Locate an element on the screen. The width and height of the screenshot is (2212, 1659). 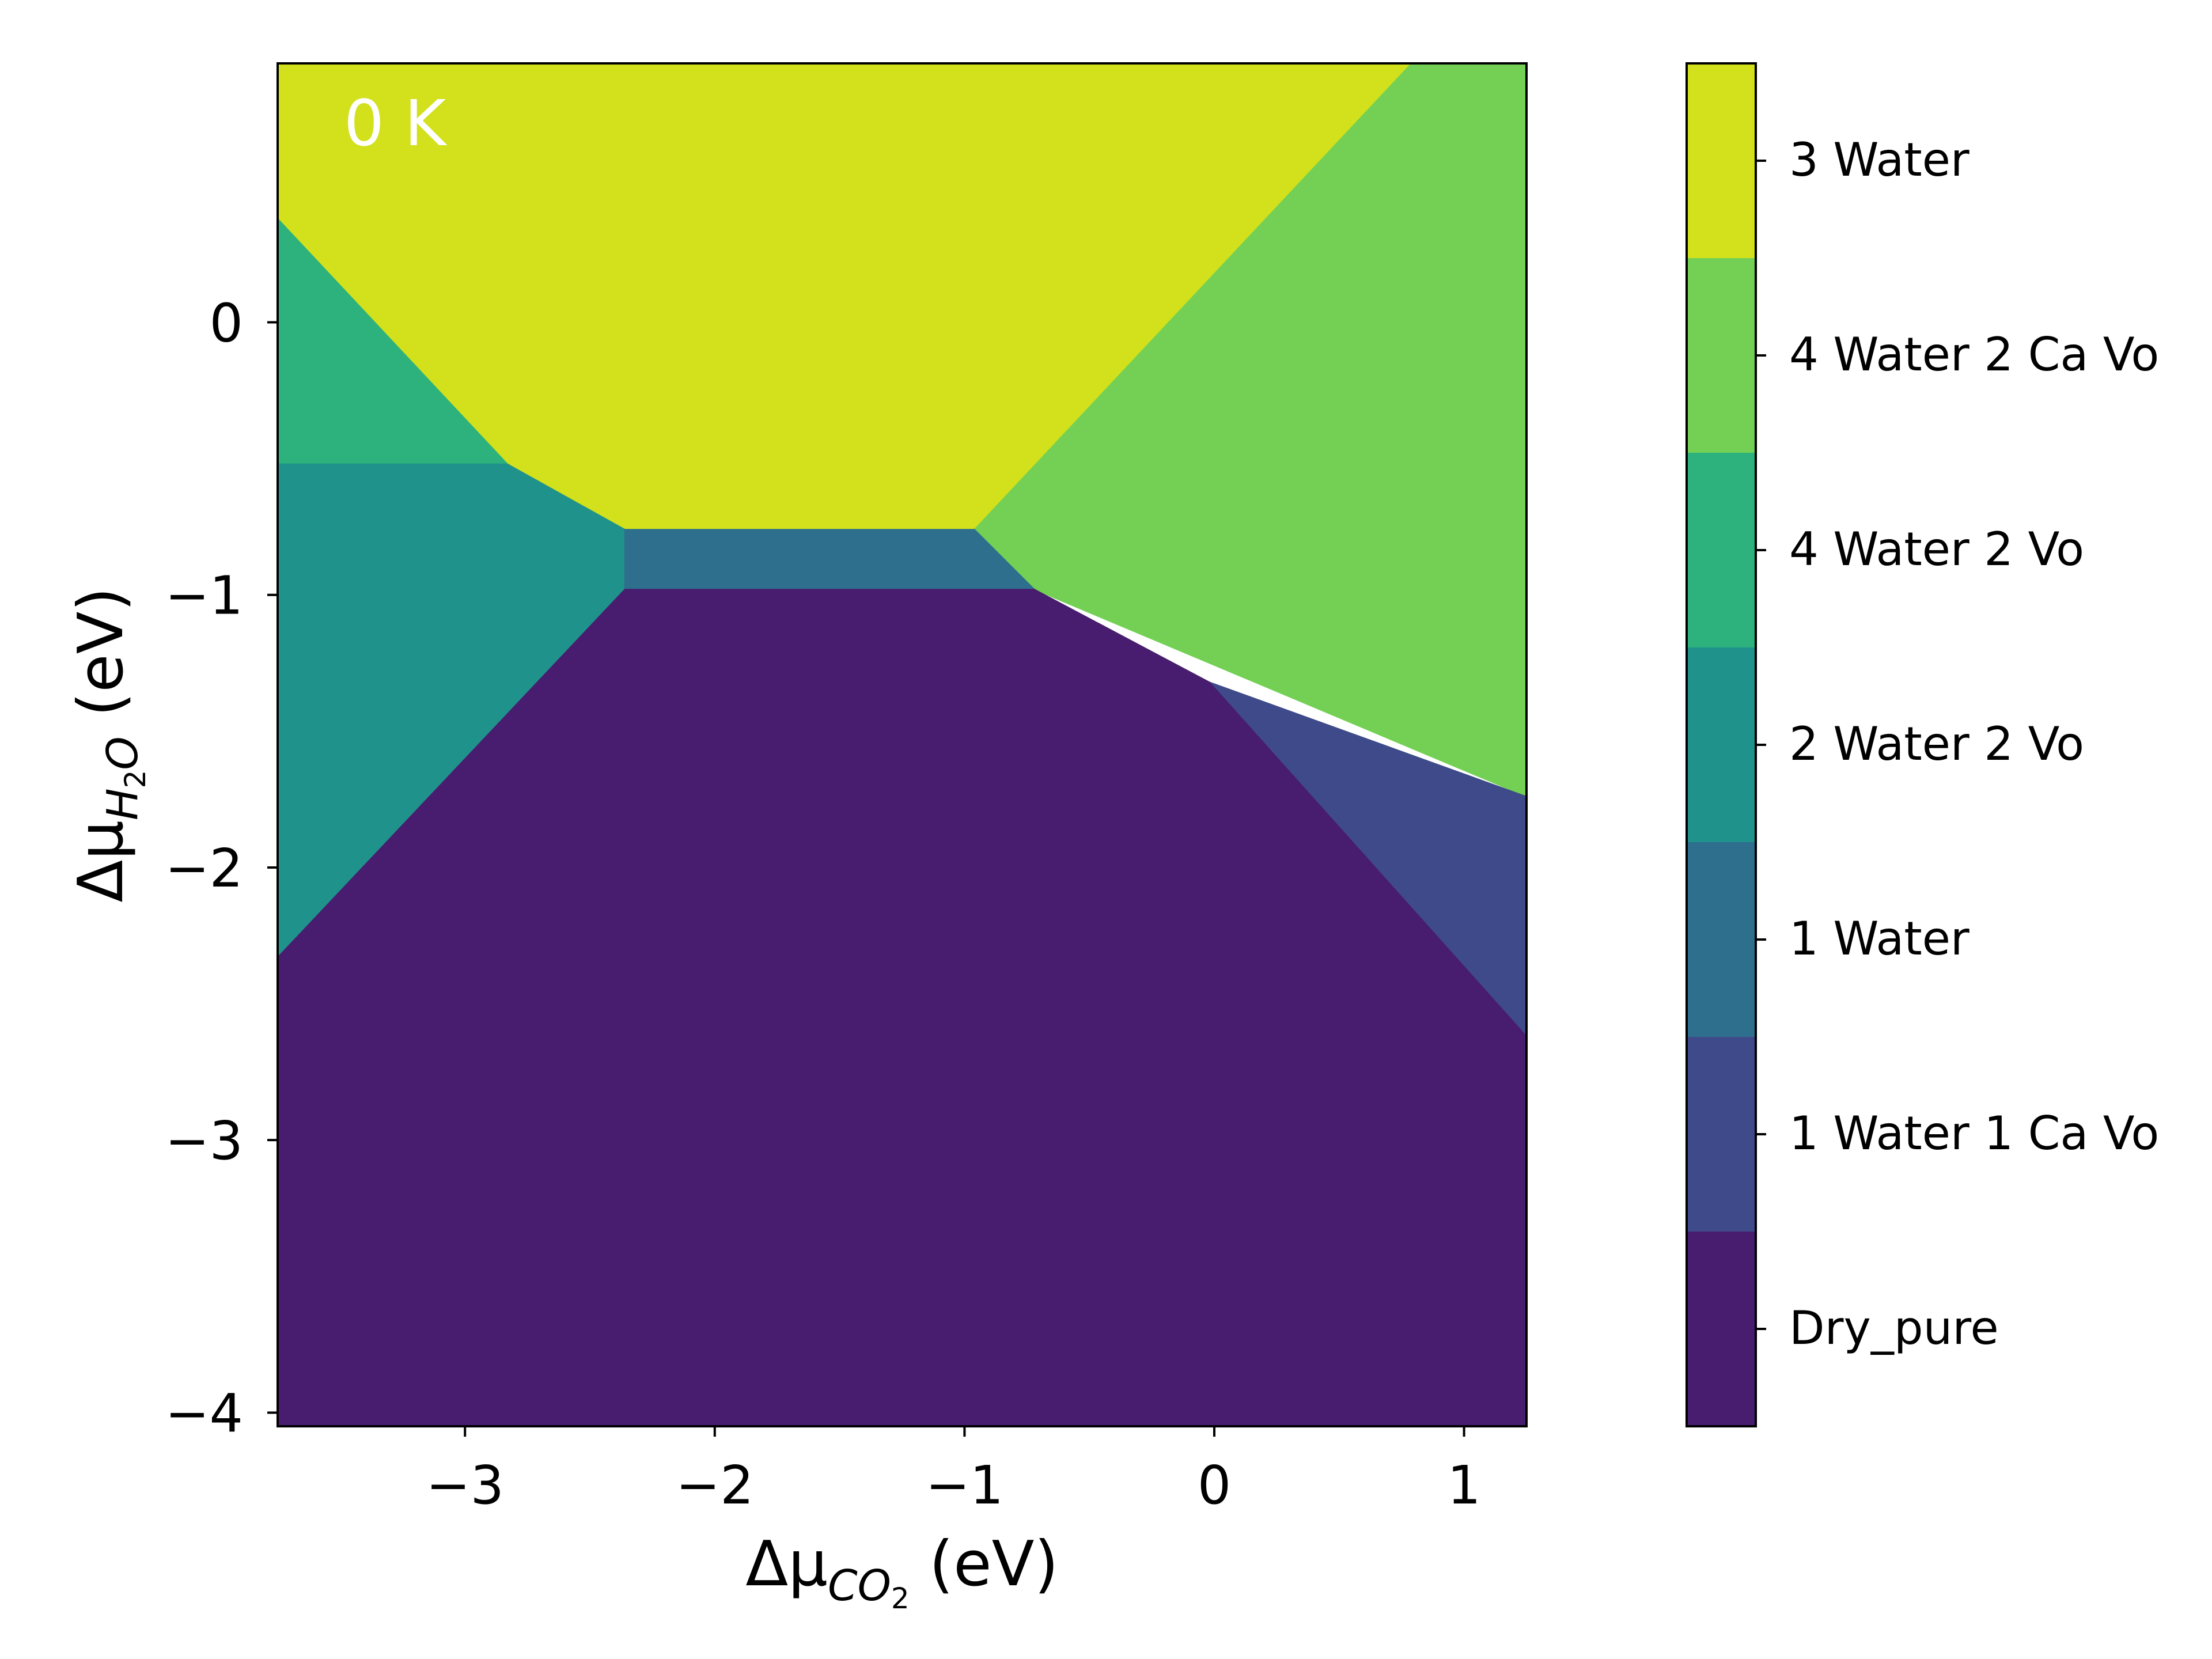
colorbar-label: 4 Water 2 Ca Vo is located at coordinates (1974, 354).